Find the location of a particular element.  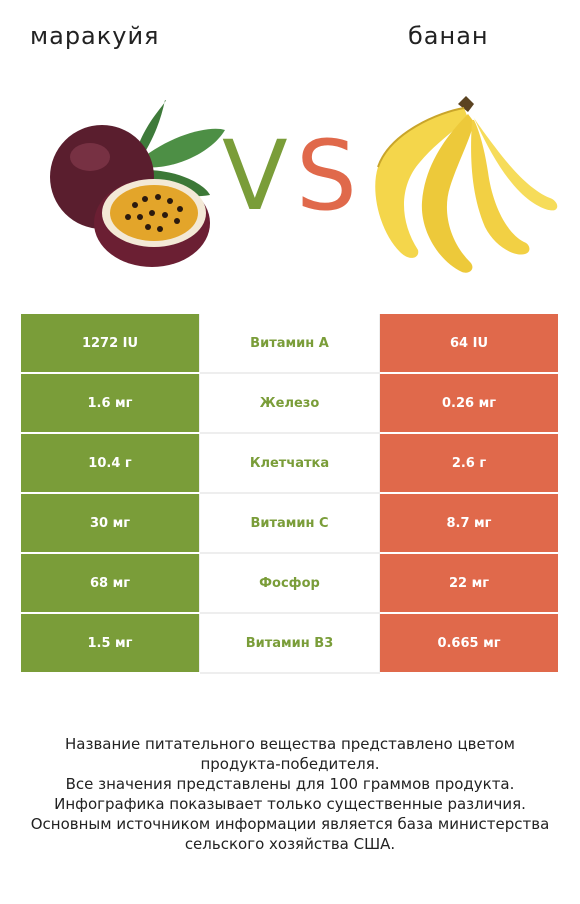

right-value-cell: 22 мг is located at coordinates (468, 583).